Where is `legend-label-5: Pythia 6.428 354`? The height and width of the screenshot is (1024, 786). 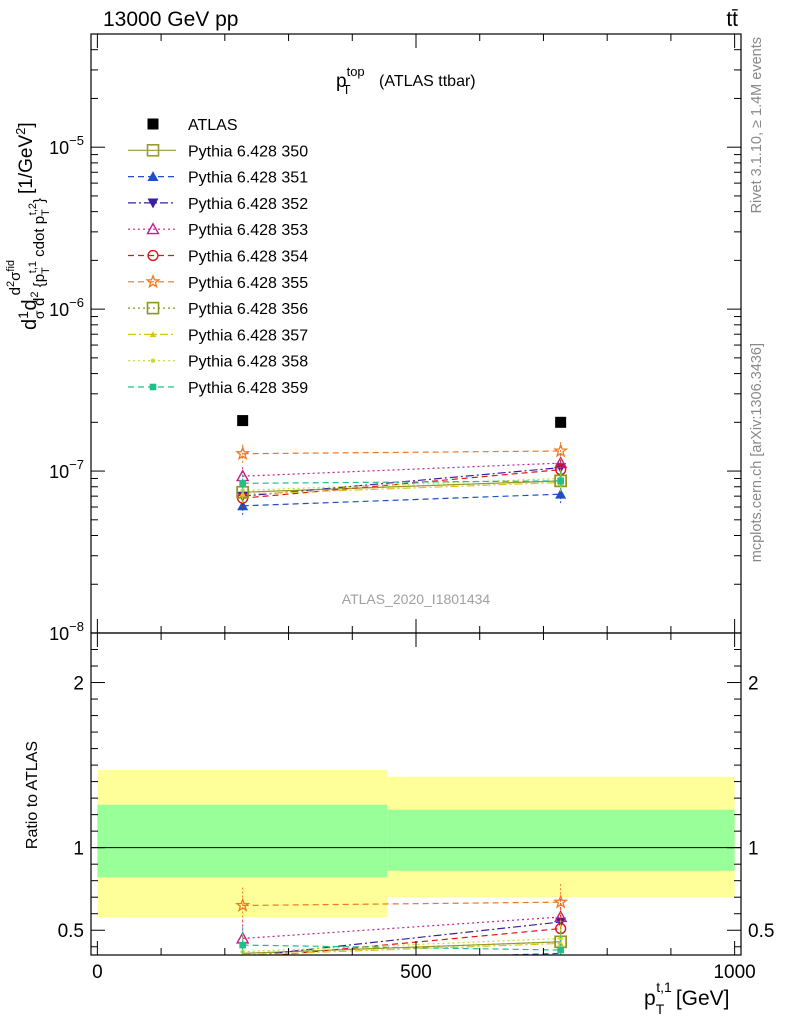
legend-label-5: Pythia 6.428 354 is located at coordinates (248, 257).